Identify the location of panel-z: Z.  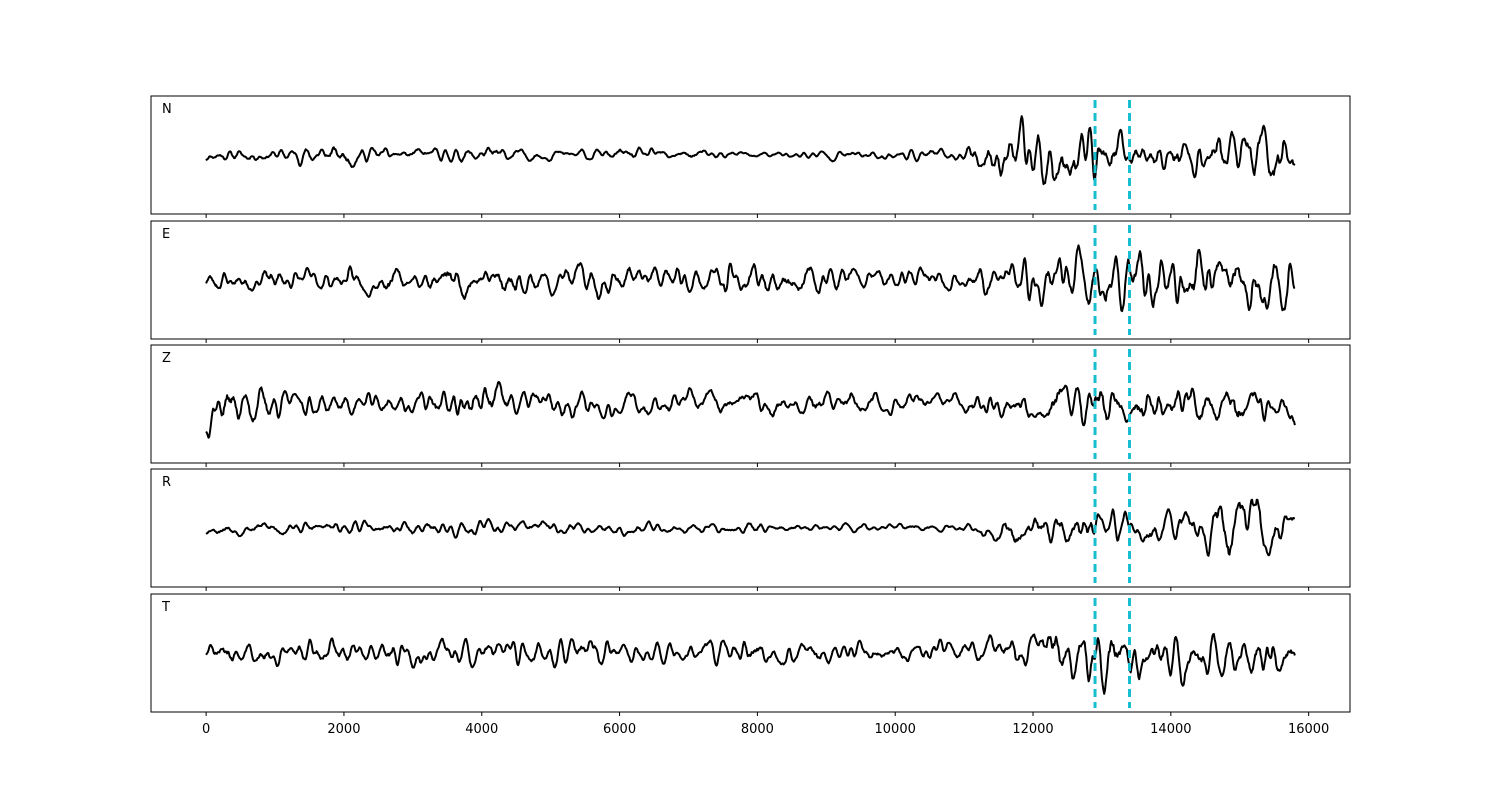
(750, 405).